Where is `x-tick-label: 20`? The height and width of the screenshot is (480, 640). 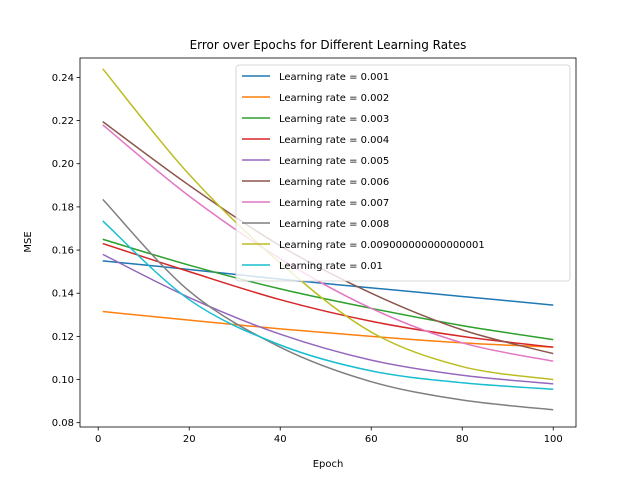
x-tick-label: 20 is located at coordinates (189, 439).